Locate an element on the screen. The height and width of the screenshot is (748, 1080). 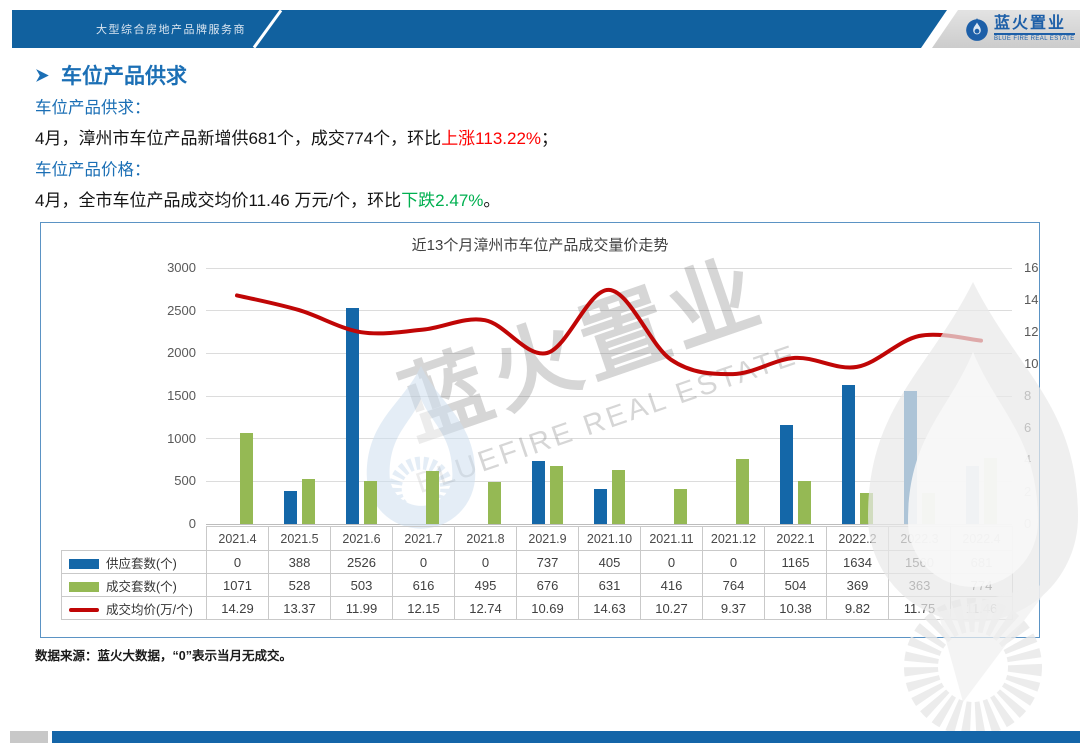
legend-cell: 成交均价(万/个) is located at coordinates (134, 608).